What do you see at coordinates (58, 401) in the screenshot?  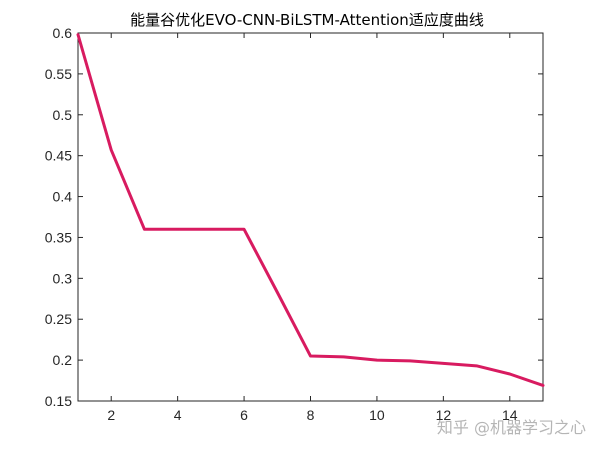 I see `y-tick-label: 0.15` at bounding box center [58, 401].